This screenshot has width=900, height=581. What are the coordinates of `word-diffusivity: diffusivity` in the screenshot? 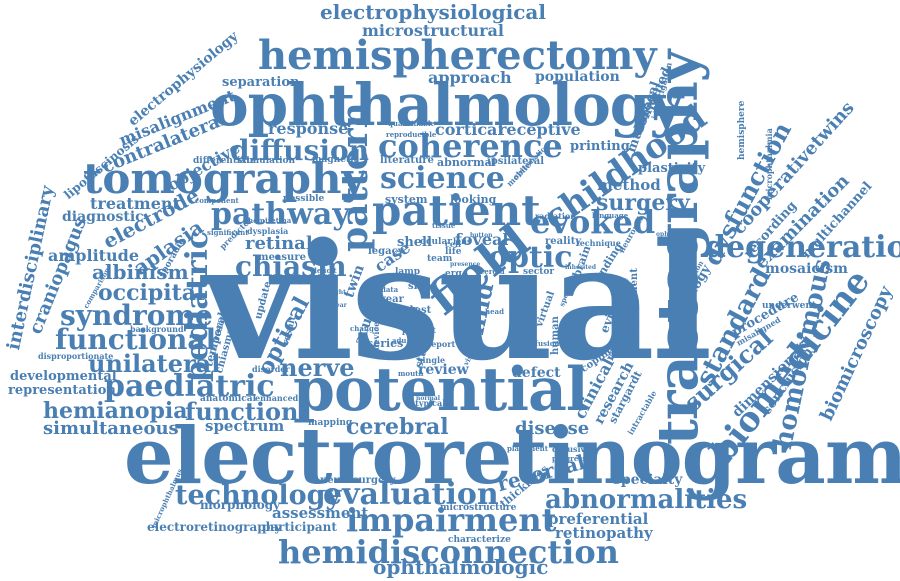 It's located at (574, 449).